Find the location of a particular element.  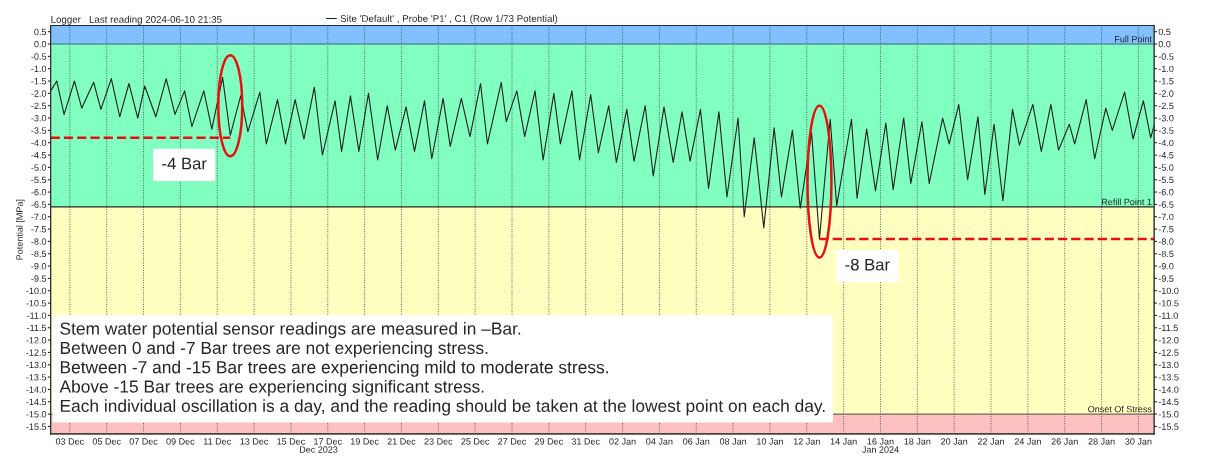

y-tick-label: -12.5 is located at coordinates (36, 352).